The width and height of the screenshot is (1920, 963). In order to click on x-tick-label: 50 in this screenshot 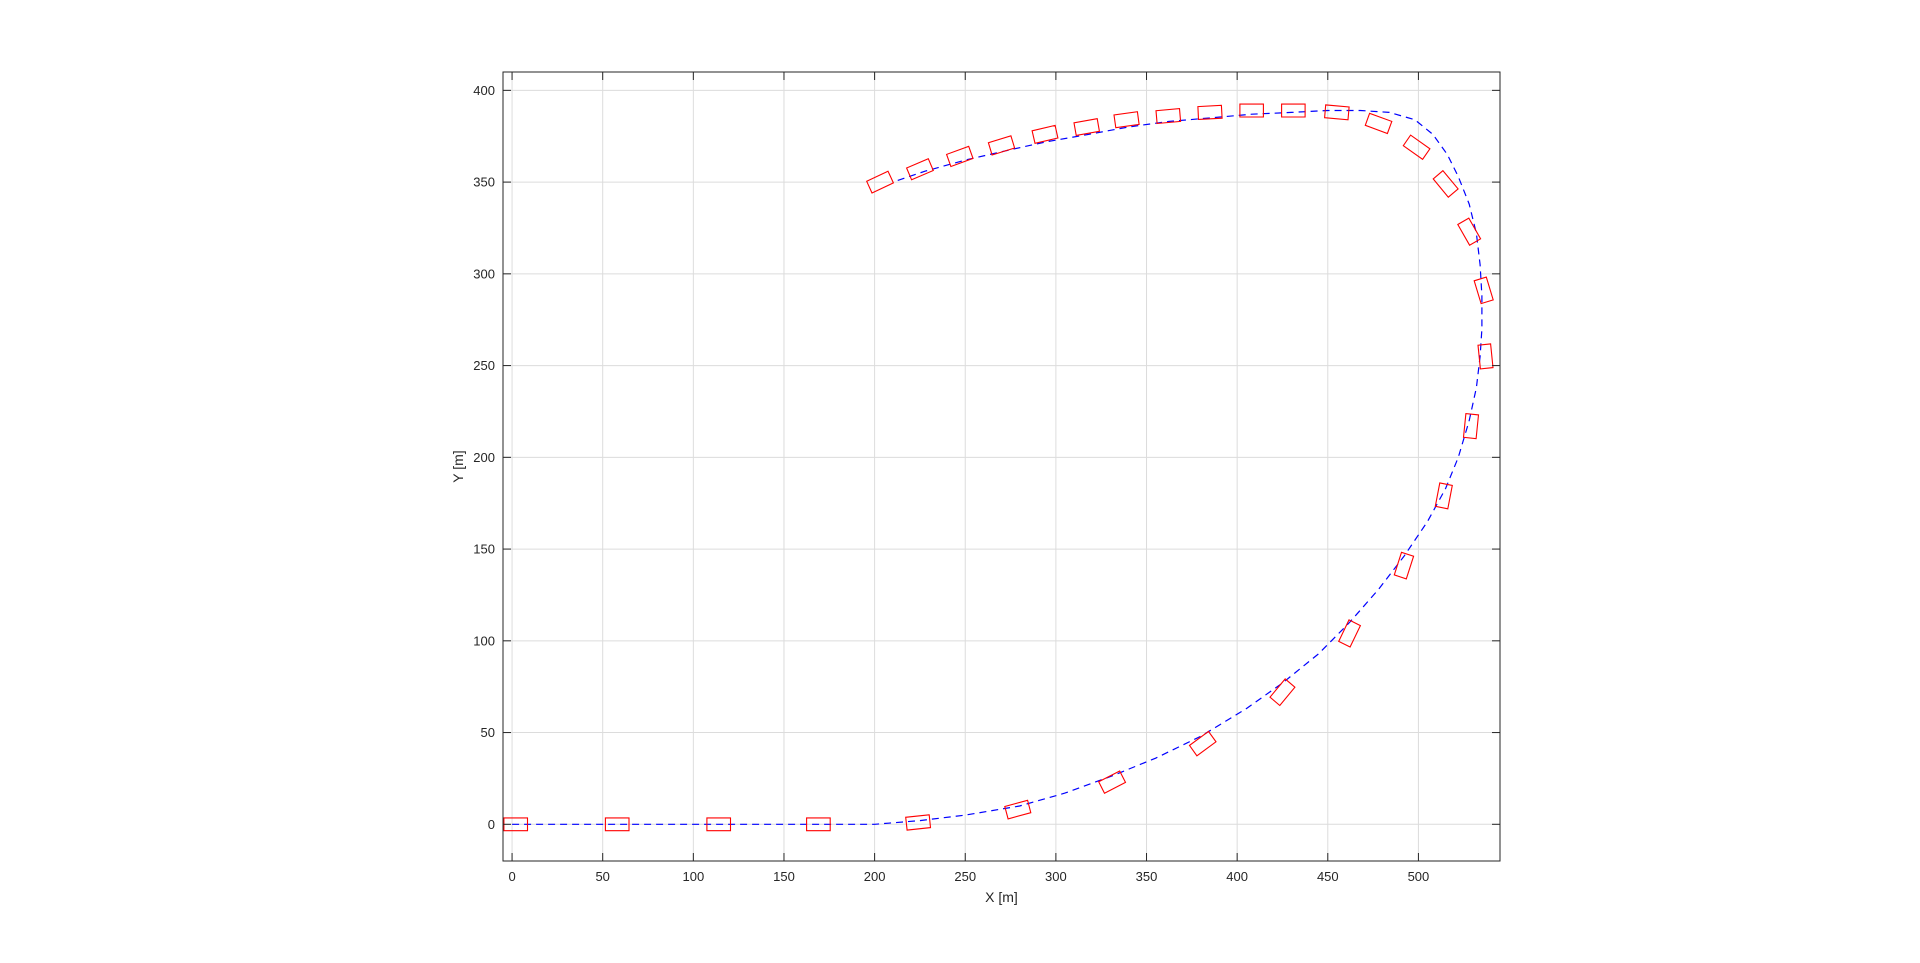, I will do `click(602, 876)`.